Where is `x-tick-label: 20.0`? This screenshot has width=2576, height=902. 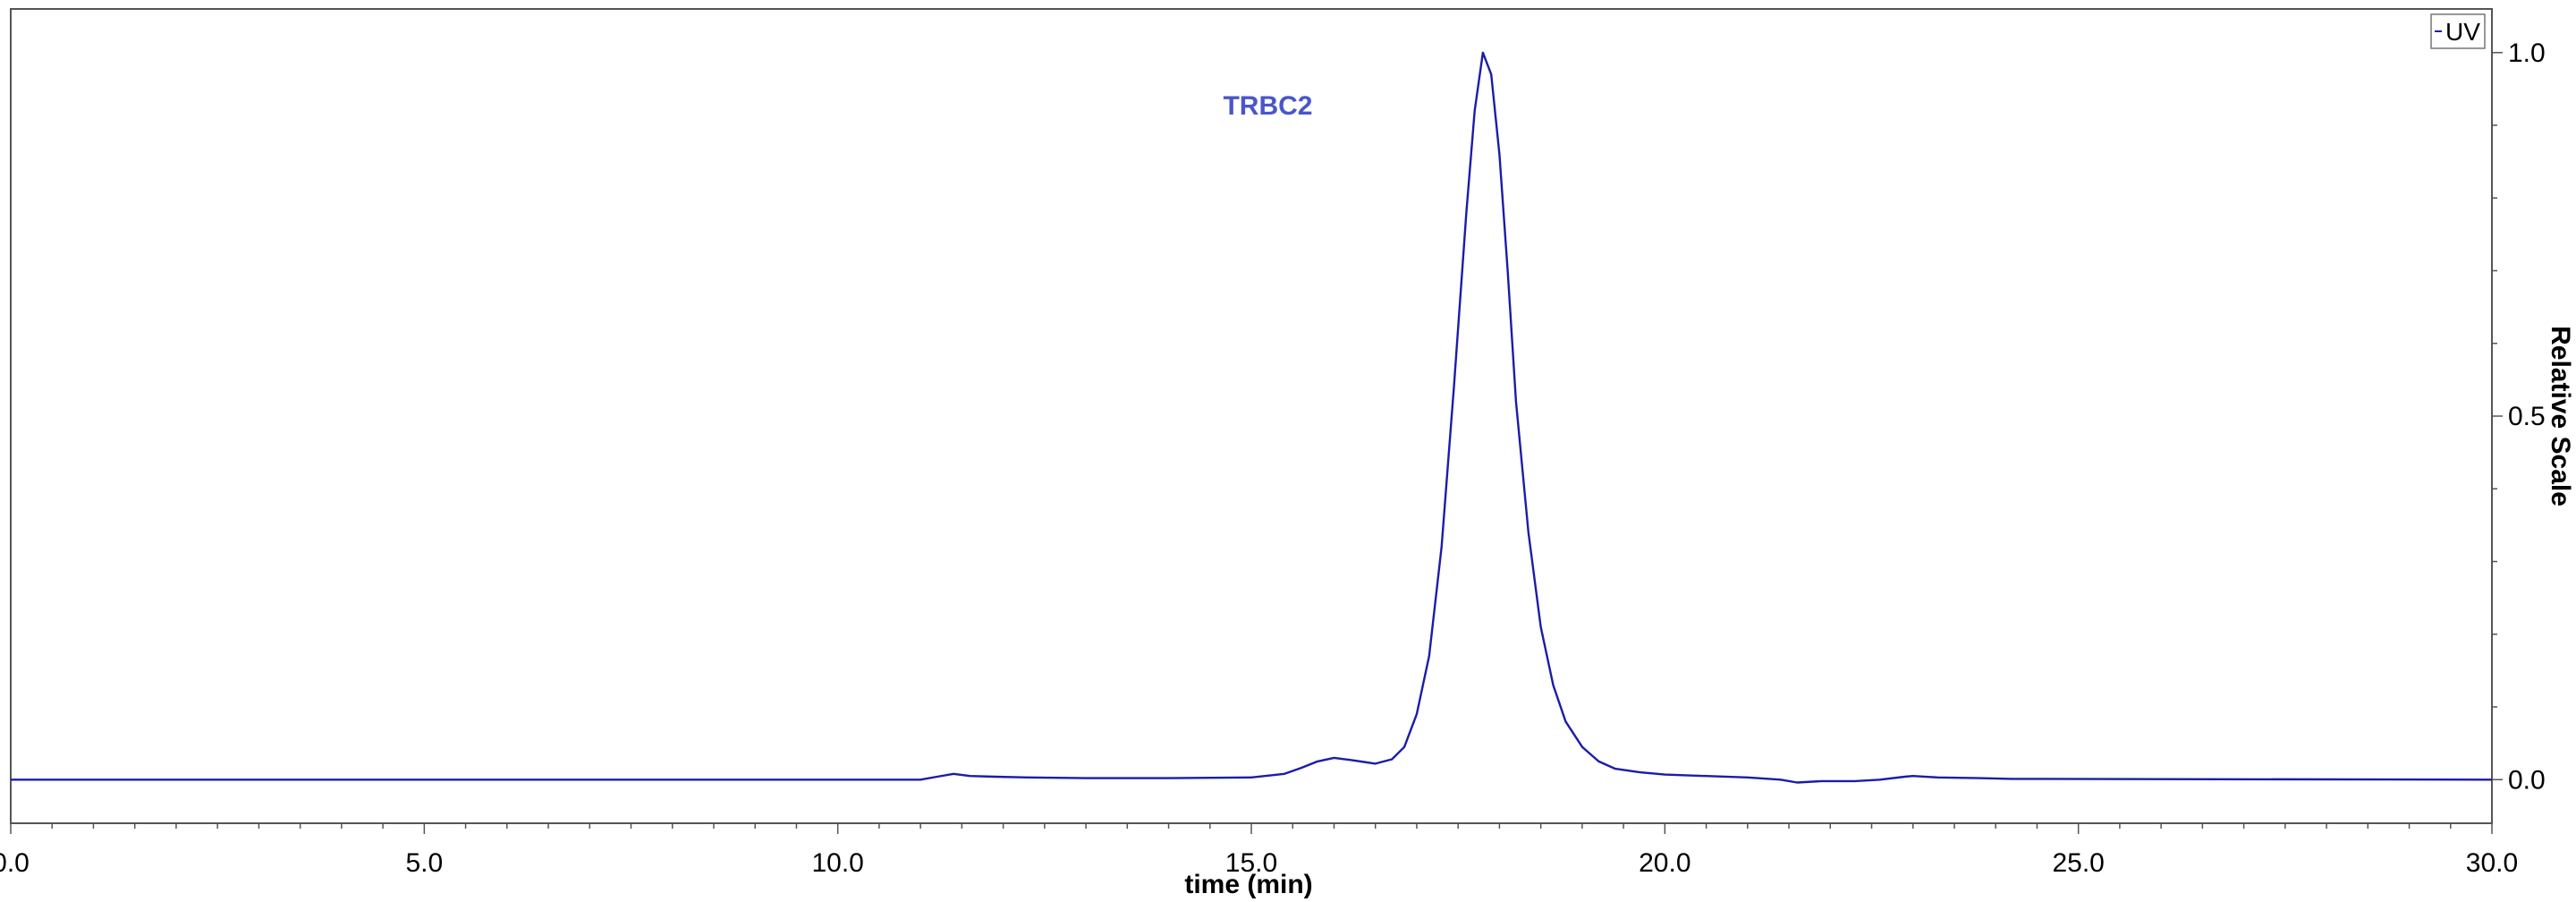 x-tick-label: 20.0 is located at coordinates (1664, 863).